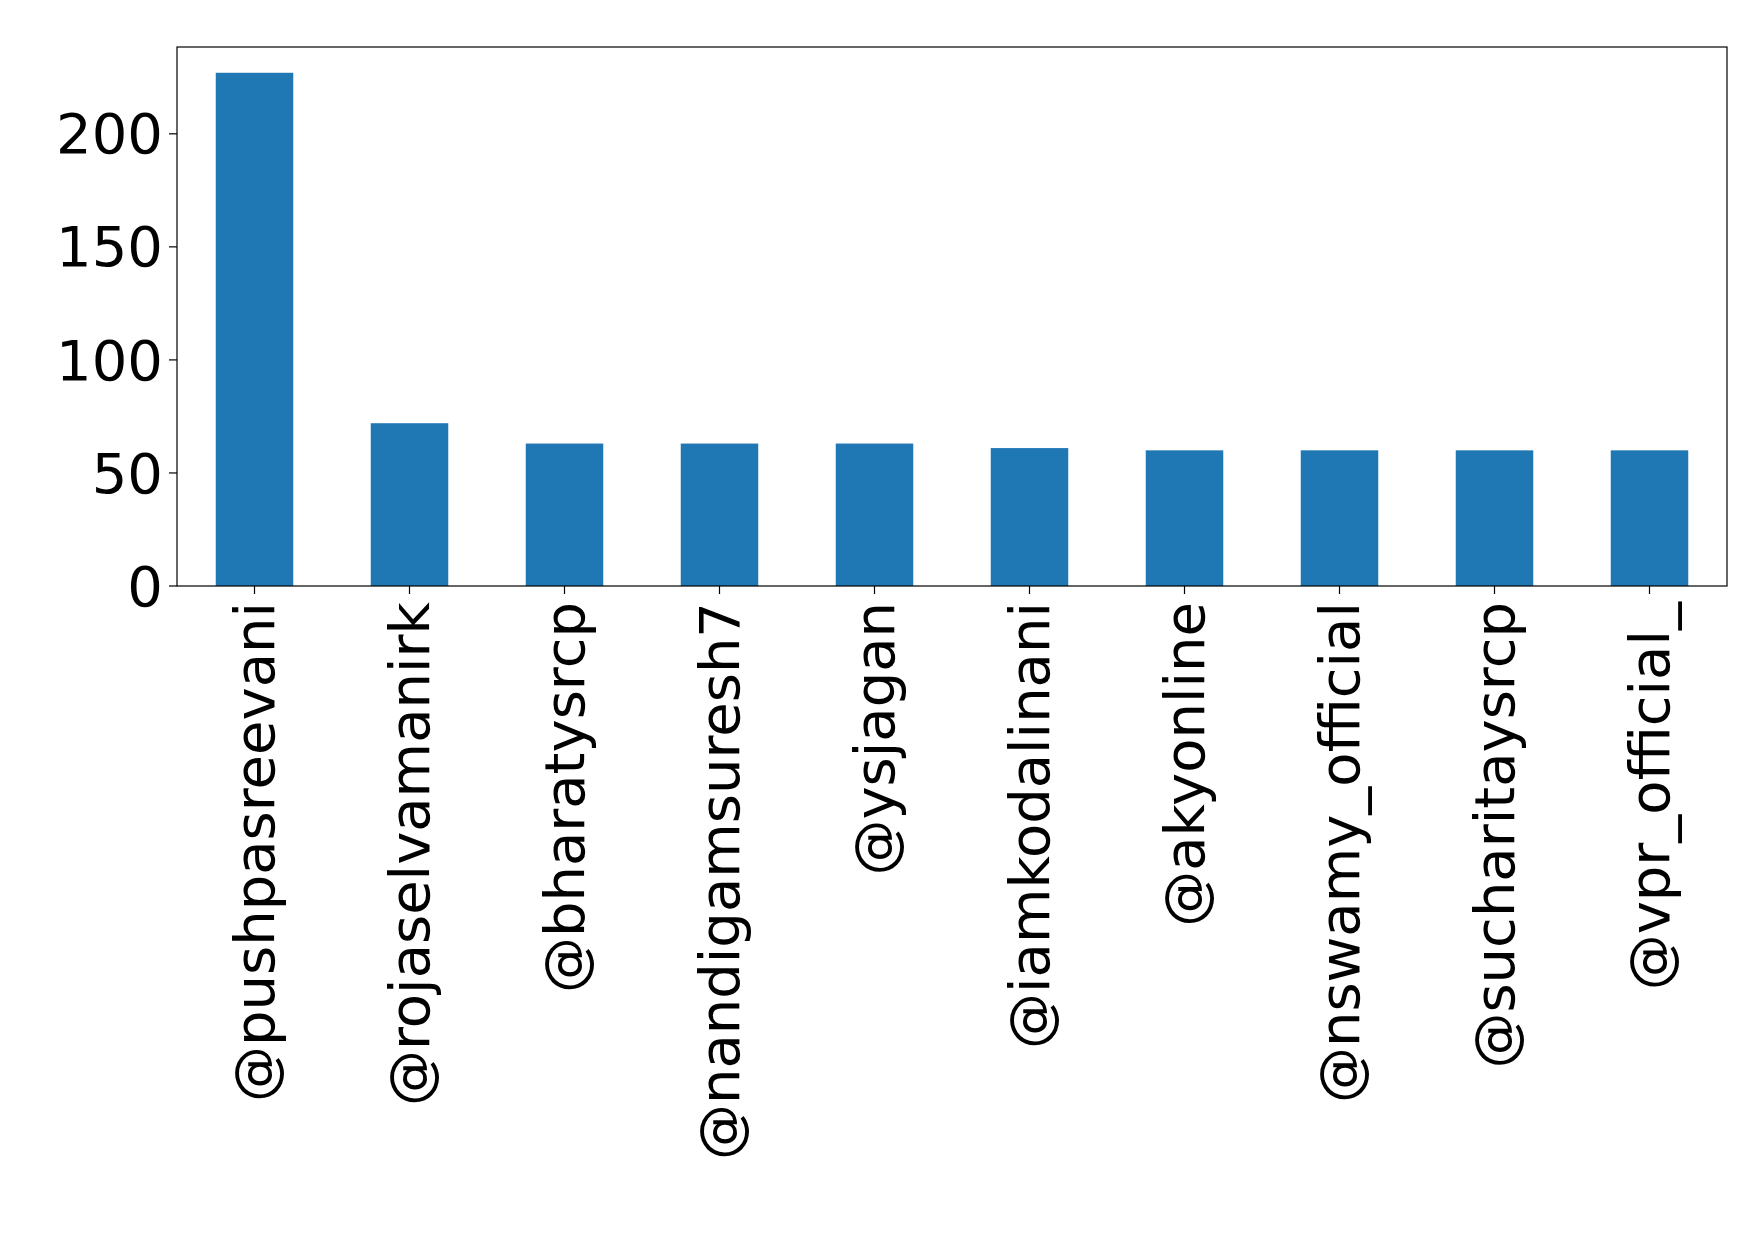 This screenshot has width=1758, height=1250. What do you see at coordinates (109, 247) in the screenshot?
I see `y-tick-label: 150` at bounding box center [109, 247].